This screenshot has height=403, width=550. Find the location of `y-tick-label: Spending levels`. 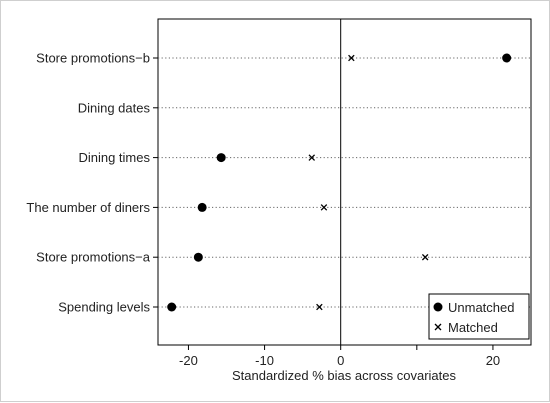

y-tick-label: Spending levels is located at coordinates (104, 307).